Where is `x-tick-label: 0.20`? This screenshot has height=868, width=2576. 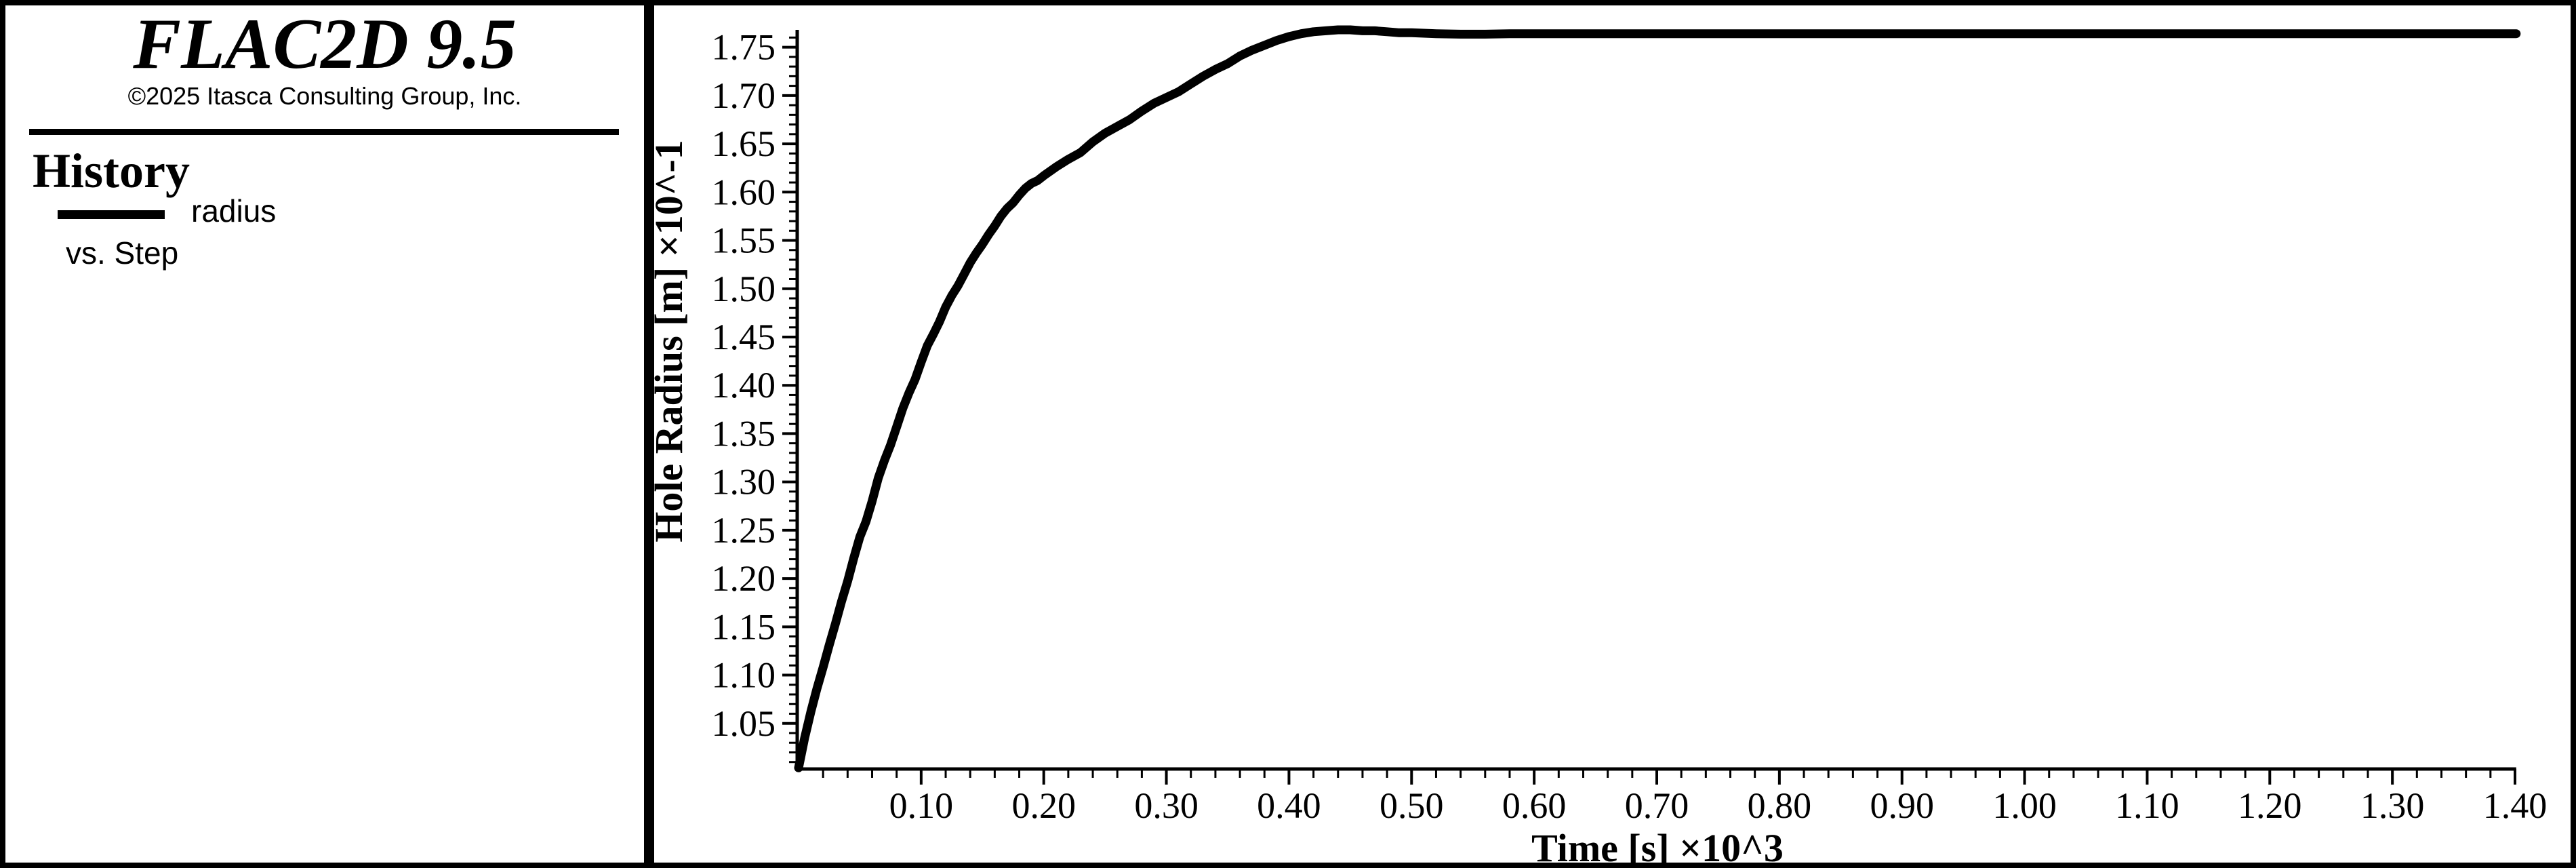
x-tick-label: 0.20 is located at coordinates (1043, 805).